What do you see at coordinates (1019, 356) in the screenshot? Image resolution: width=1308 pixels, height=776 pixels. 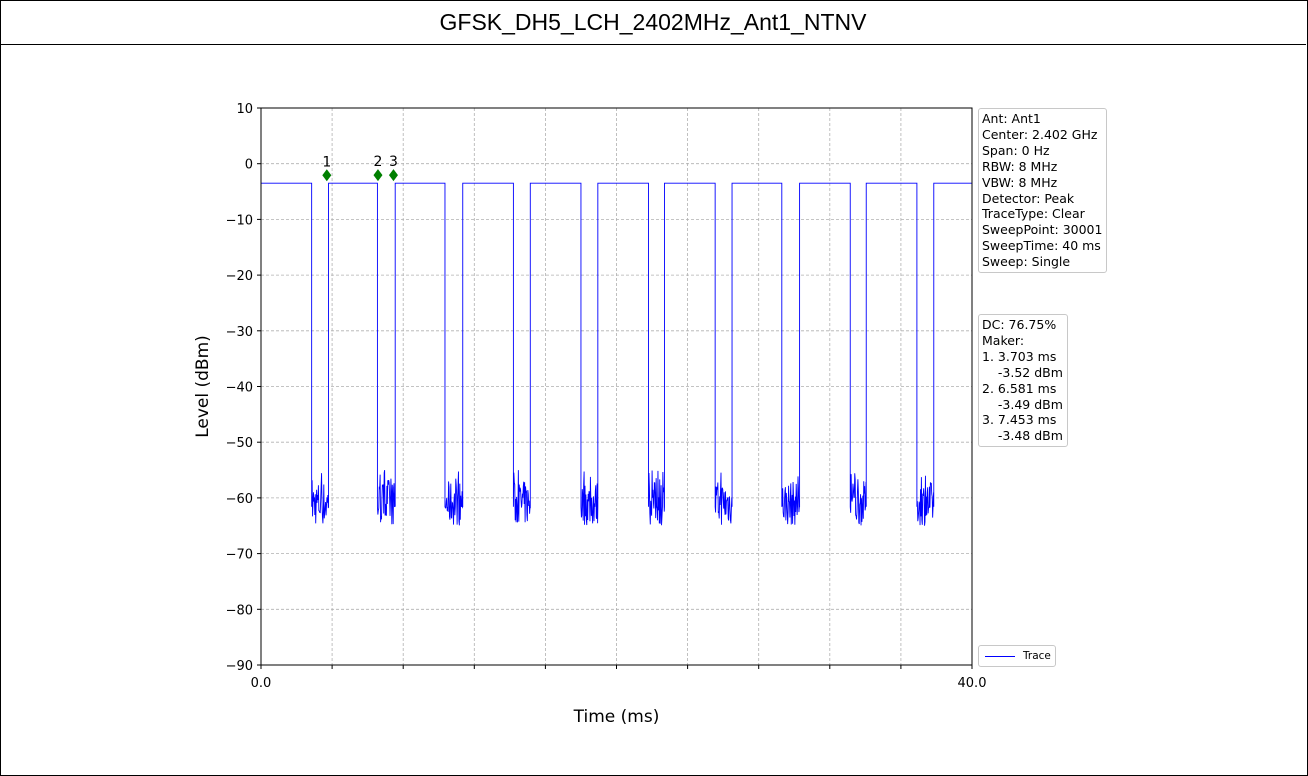 I see `result-box-line: 1. 3.703 ms` at bounding box center [1019, 356].